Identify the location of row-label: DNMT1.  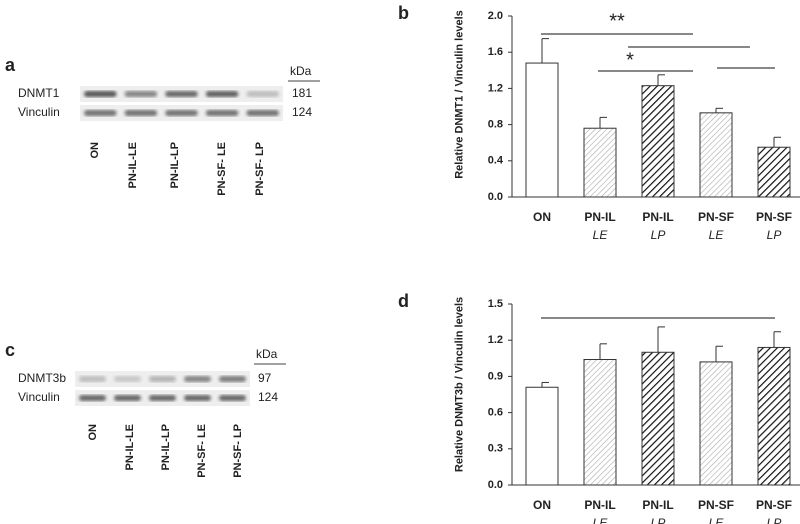
(39, 93).